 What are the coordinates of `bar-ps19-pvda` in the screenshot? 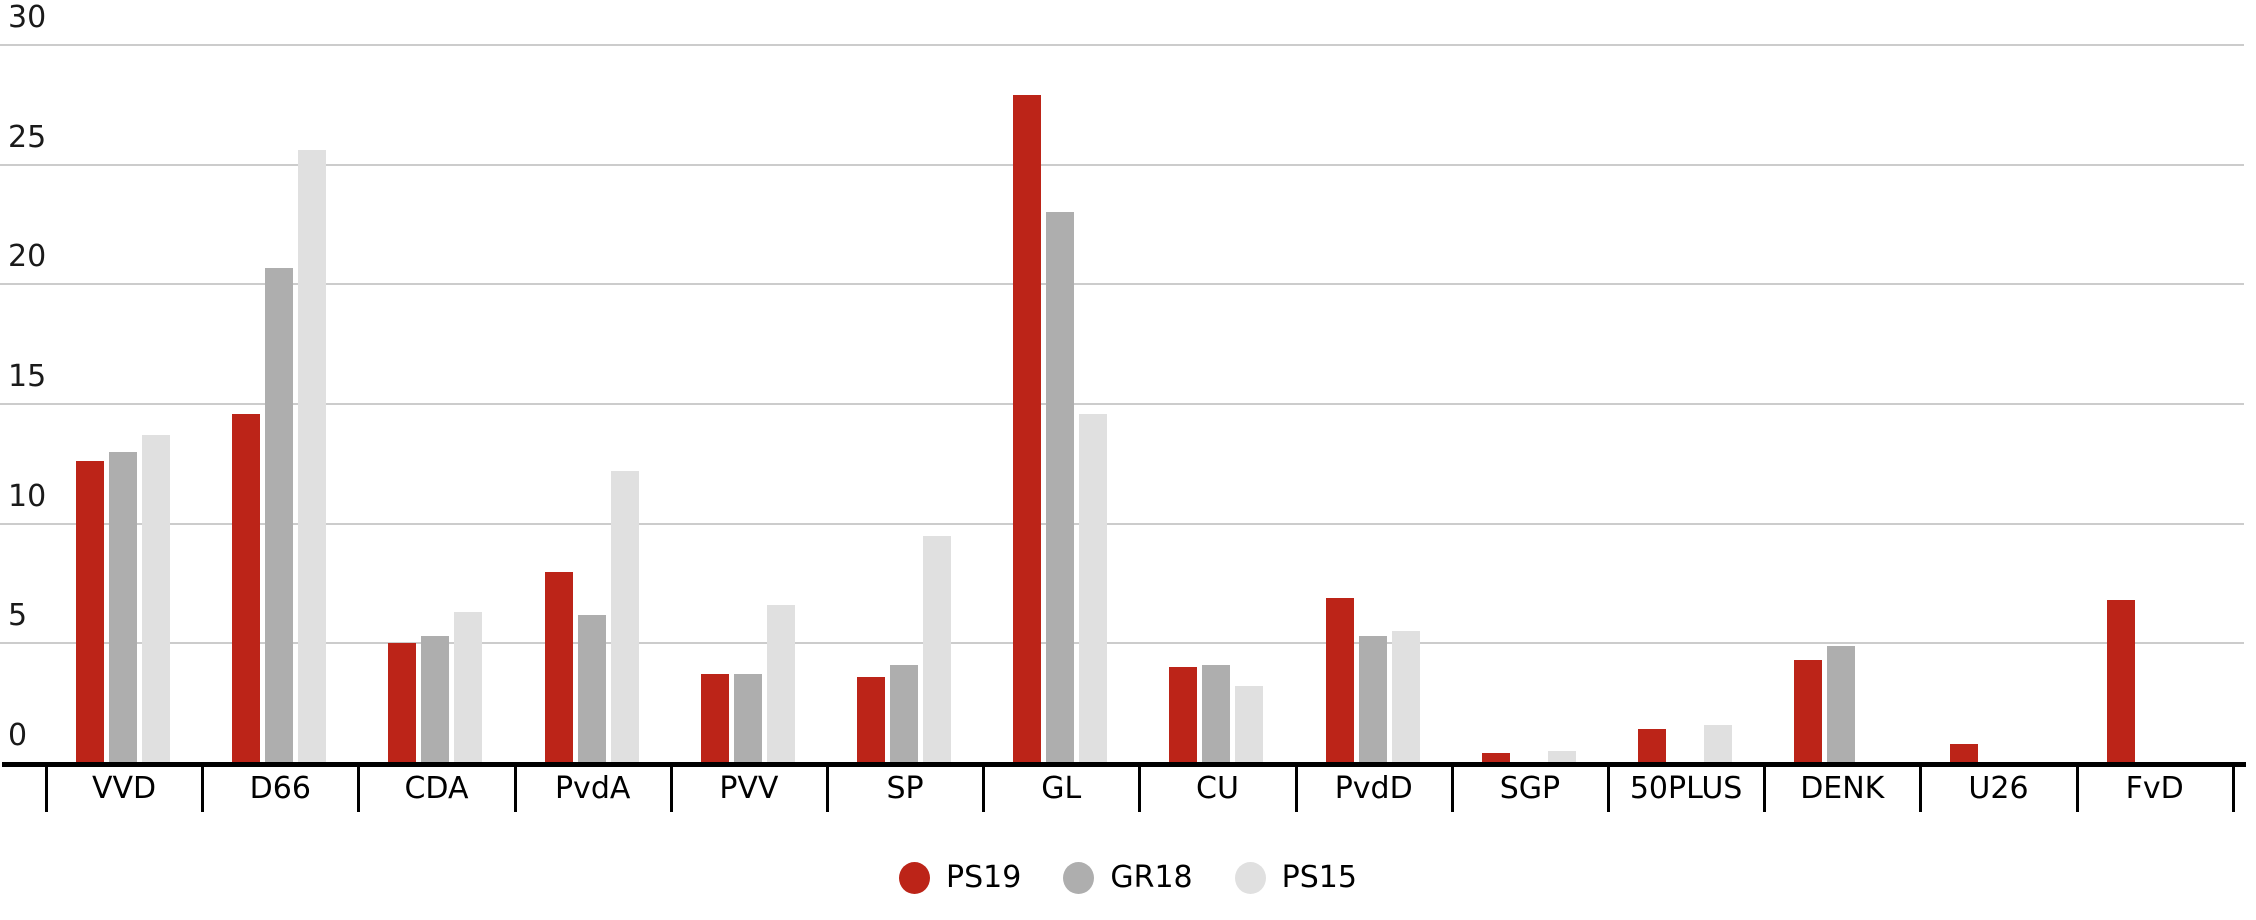 It's located at (558, 667).